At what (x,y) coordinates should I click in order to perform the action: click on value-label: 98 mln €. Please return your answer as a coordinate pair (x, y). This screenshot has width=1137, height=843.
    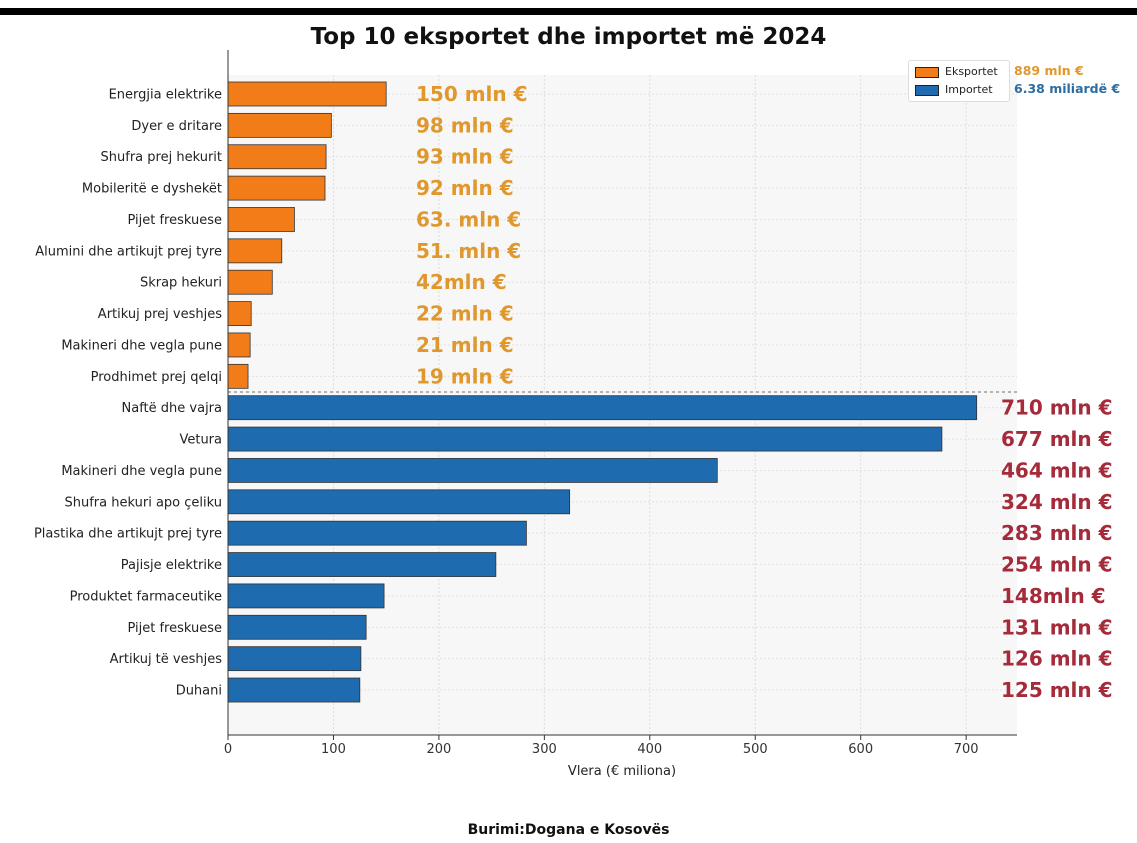
    Looking at the image, I should click on (465, 125).